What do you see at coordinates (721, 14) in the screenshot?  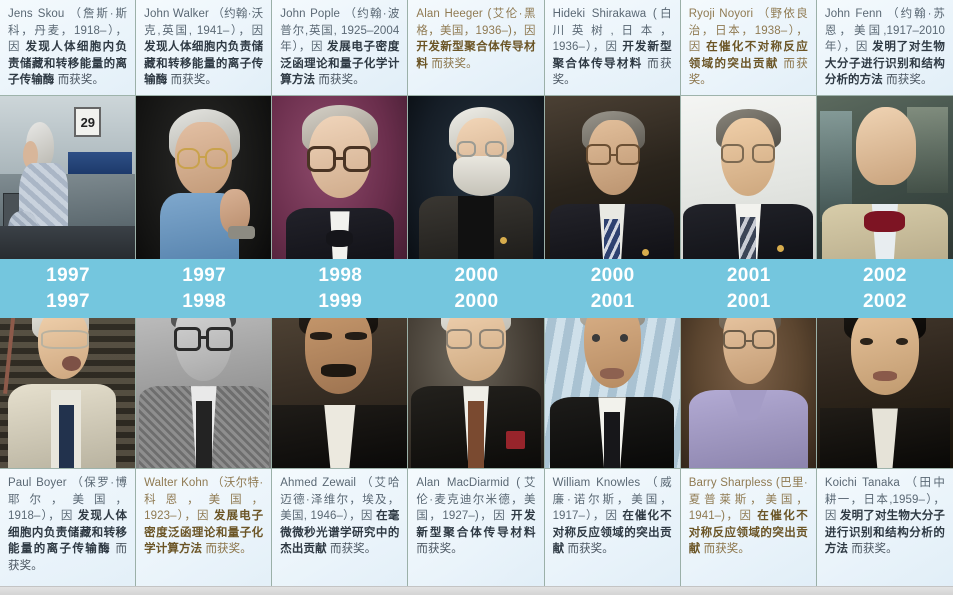 I see `laureate-name-latin: Ryoji Noyori` at bounding box center [721, 14].